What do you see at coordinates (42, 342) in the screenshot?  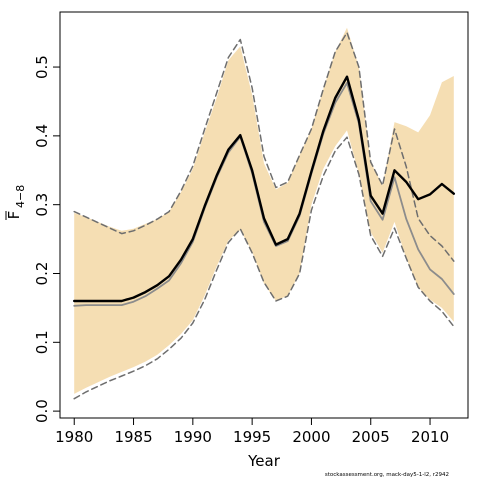 I see `y-tick-label: 0.1` at bounding box center [42, 342].